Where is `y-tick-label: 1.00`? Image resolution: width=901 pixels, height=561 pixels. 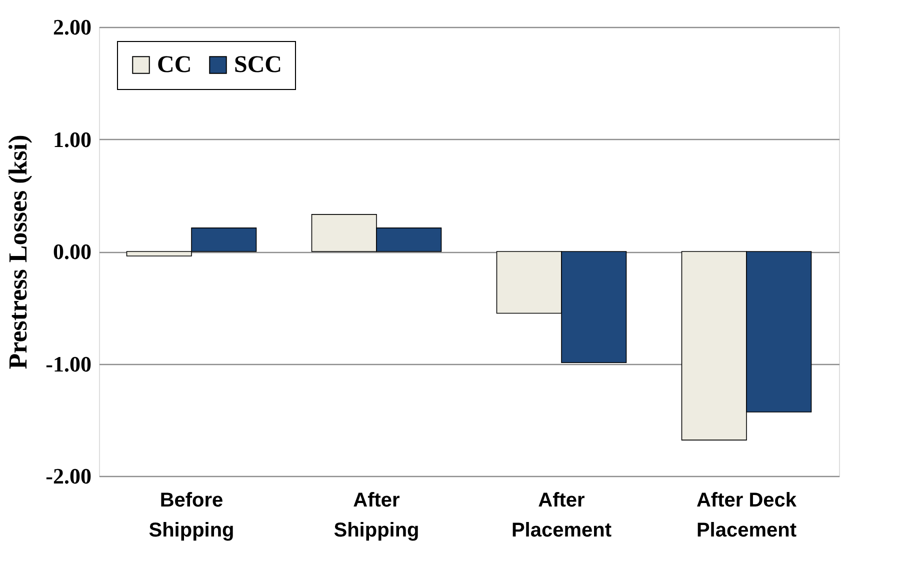 y-tick-label: 1.00 is located at coordinates (72, 139).